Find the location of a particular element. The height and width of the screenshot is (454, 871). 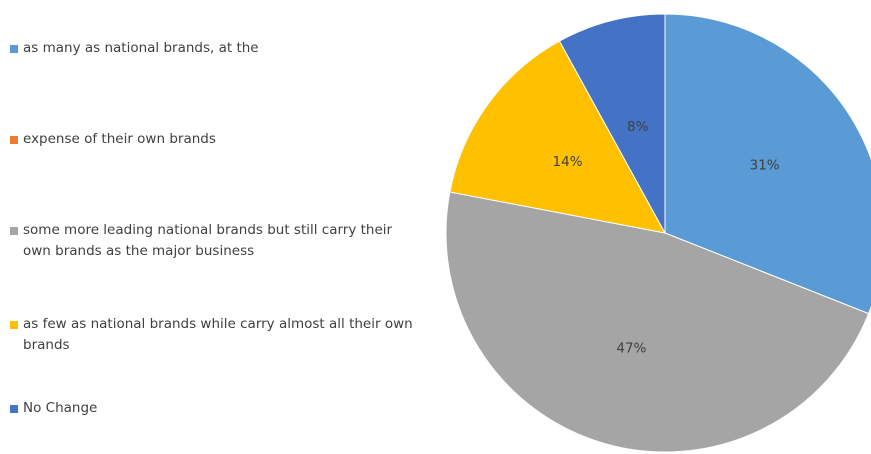

data-label: 14% is located at coordinates (568, 162).